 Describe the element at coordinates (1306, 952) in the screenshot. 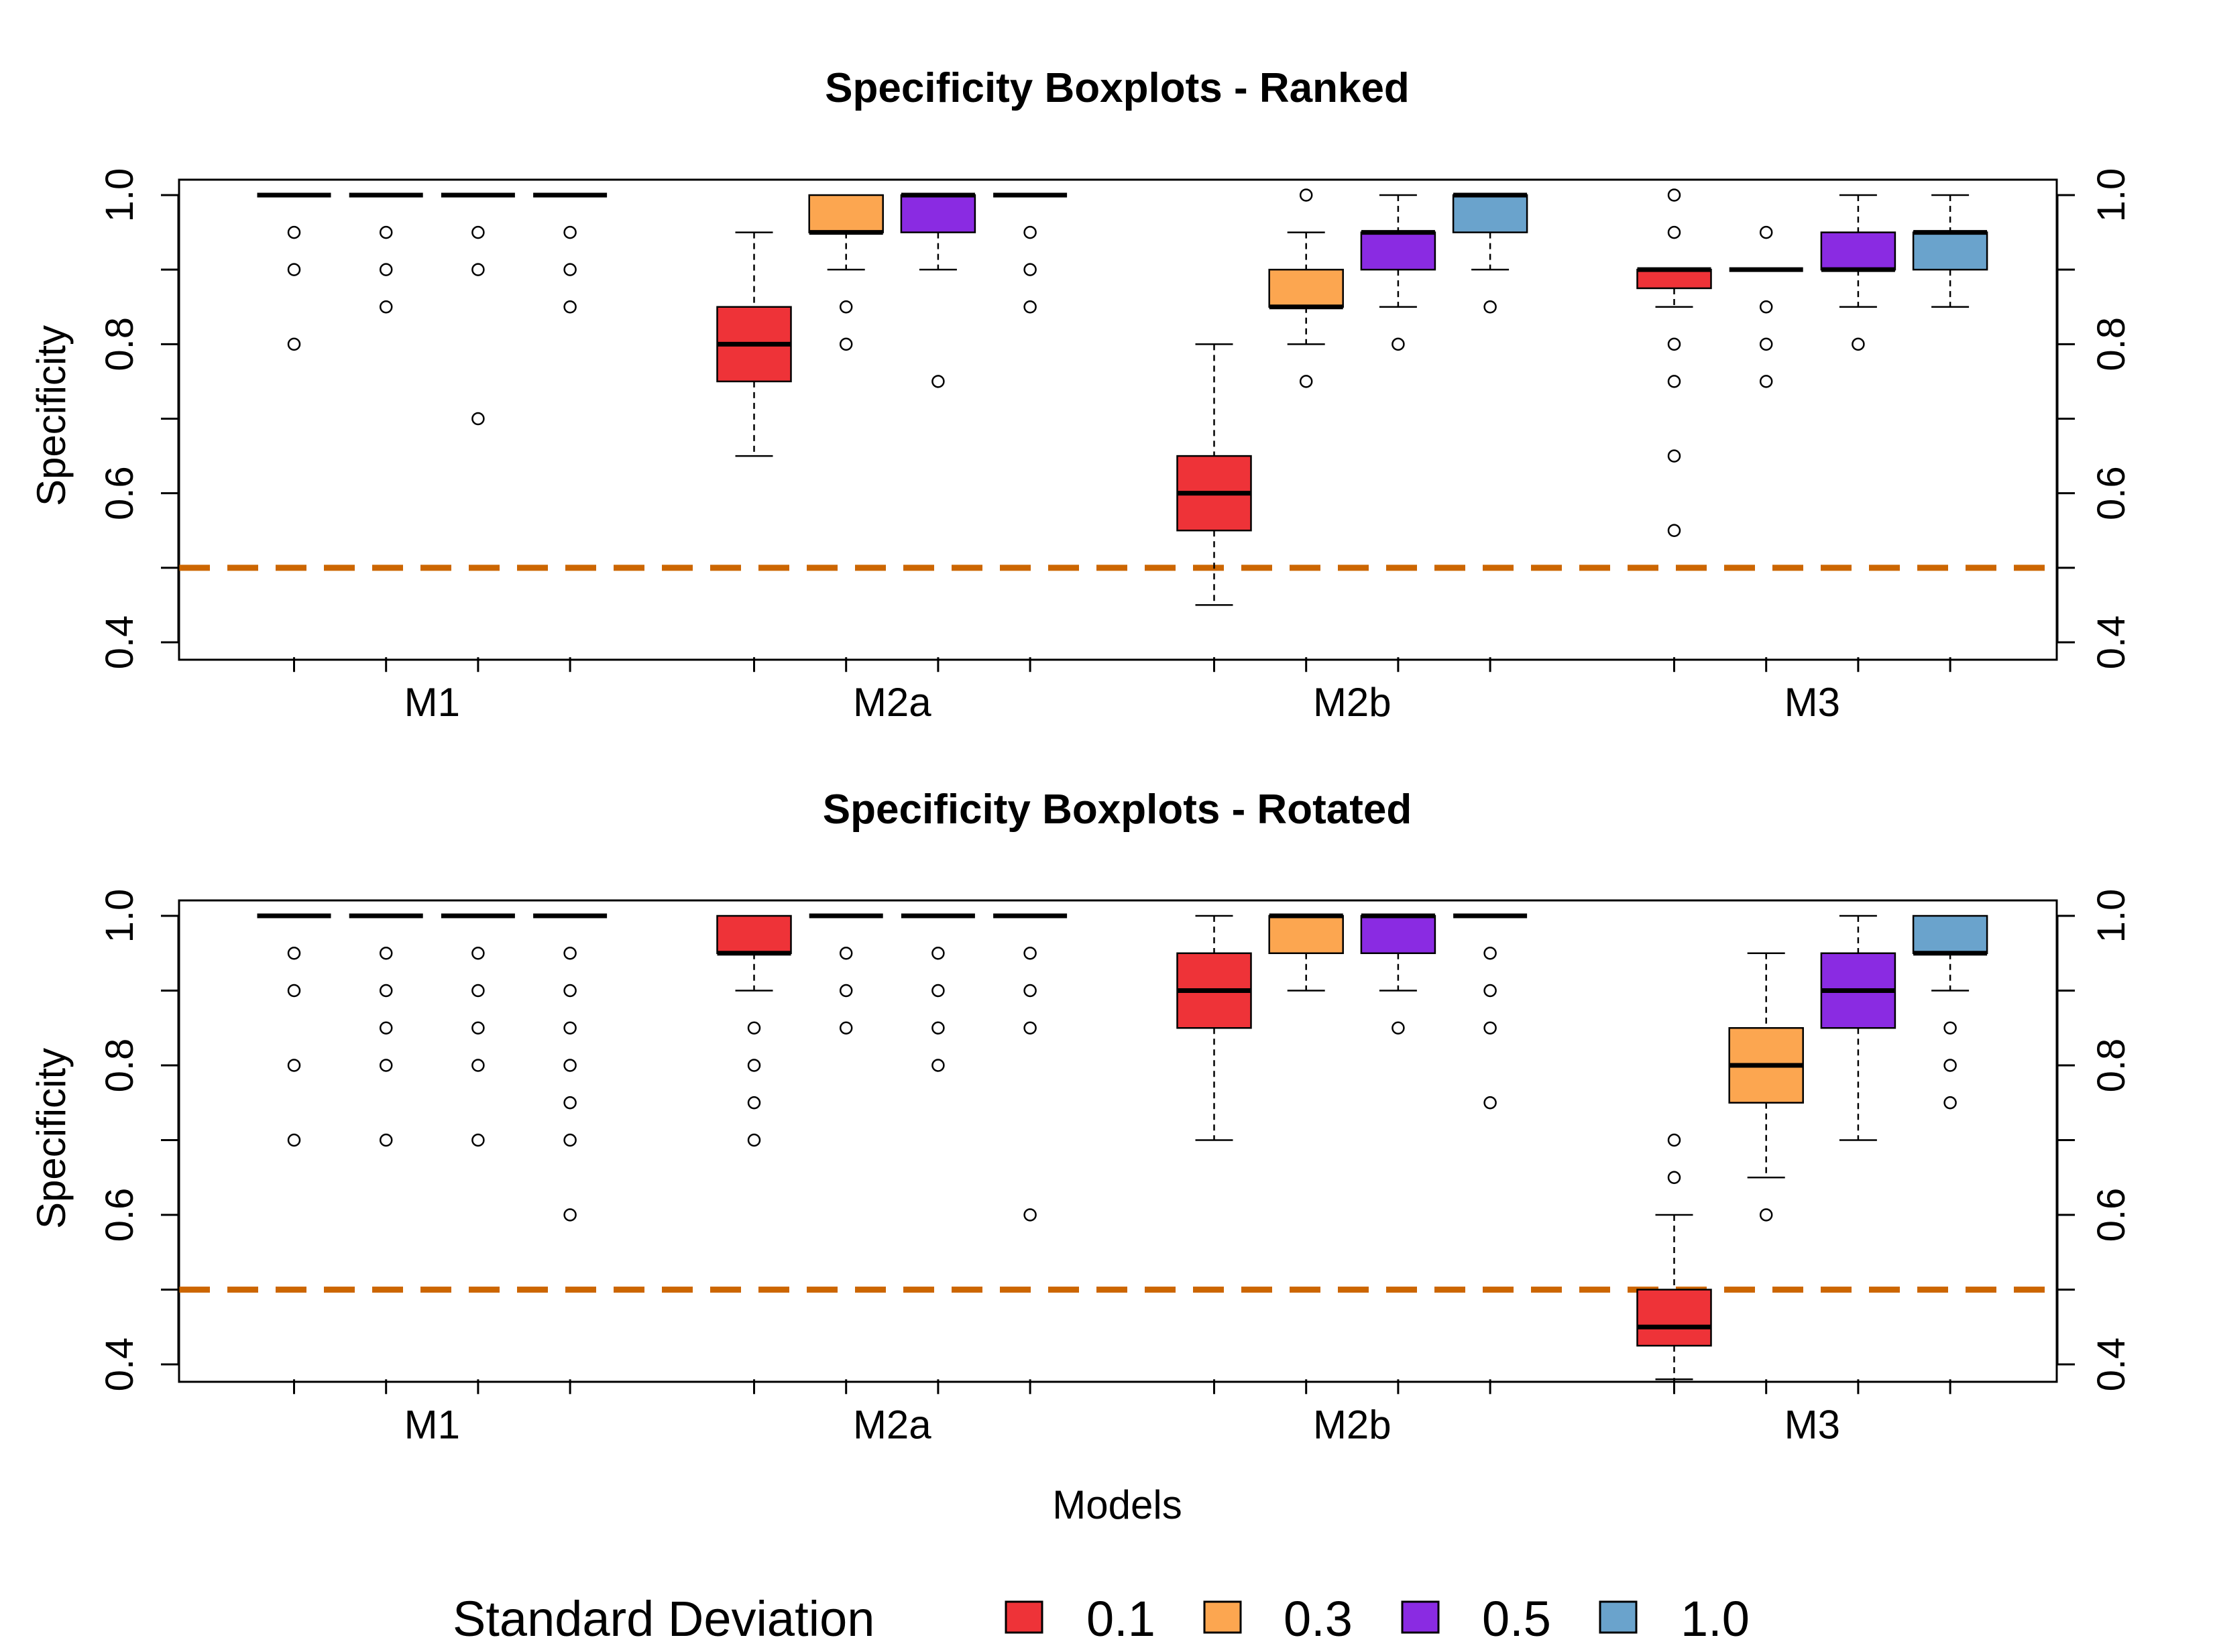

I see `box-M2b-sd-0.3` at that location.